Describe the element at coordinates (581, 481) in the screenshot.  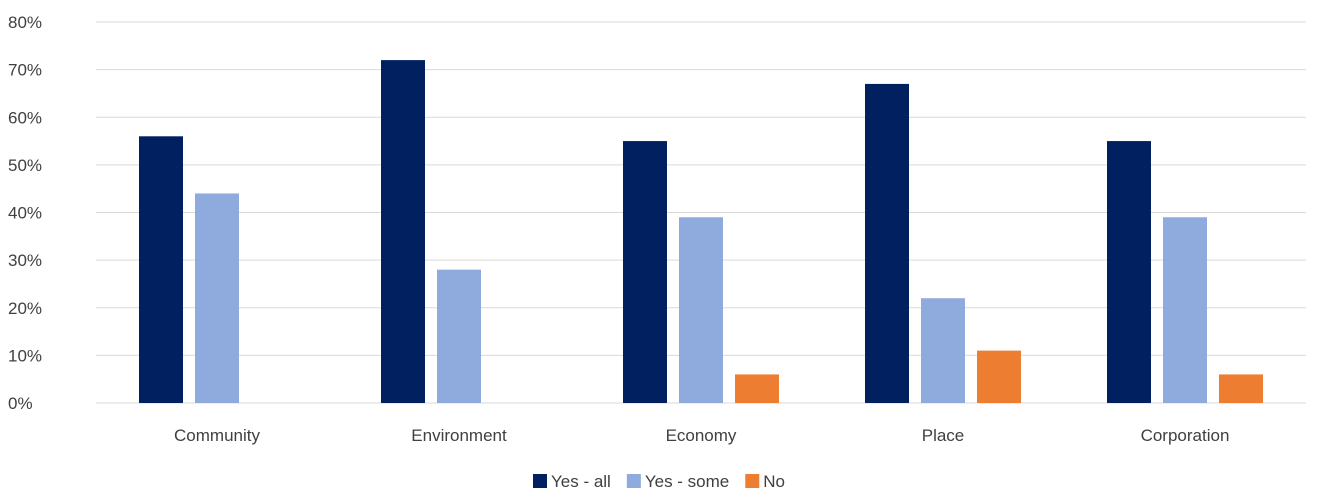
I see `legend-label: Yes - all` at that location.